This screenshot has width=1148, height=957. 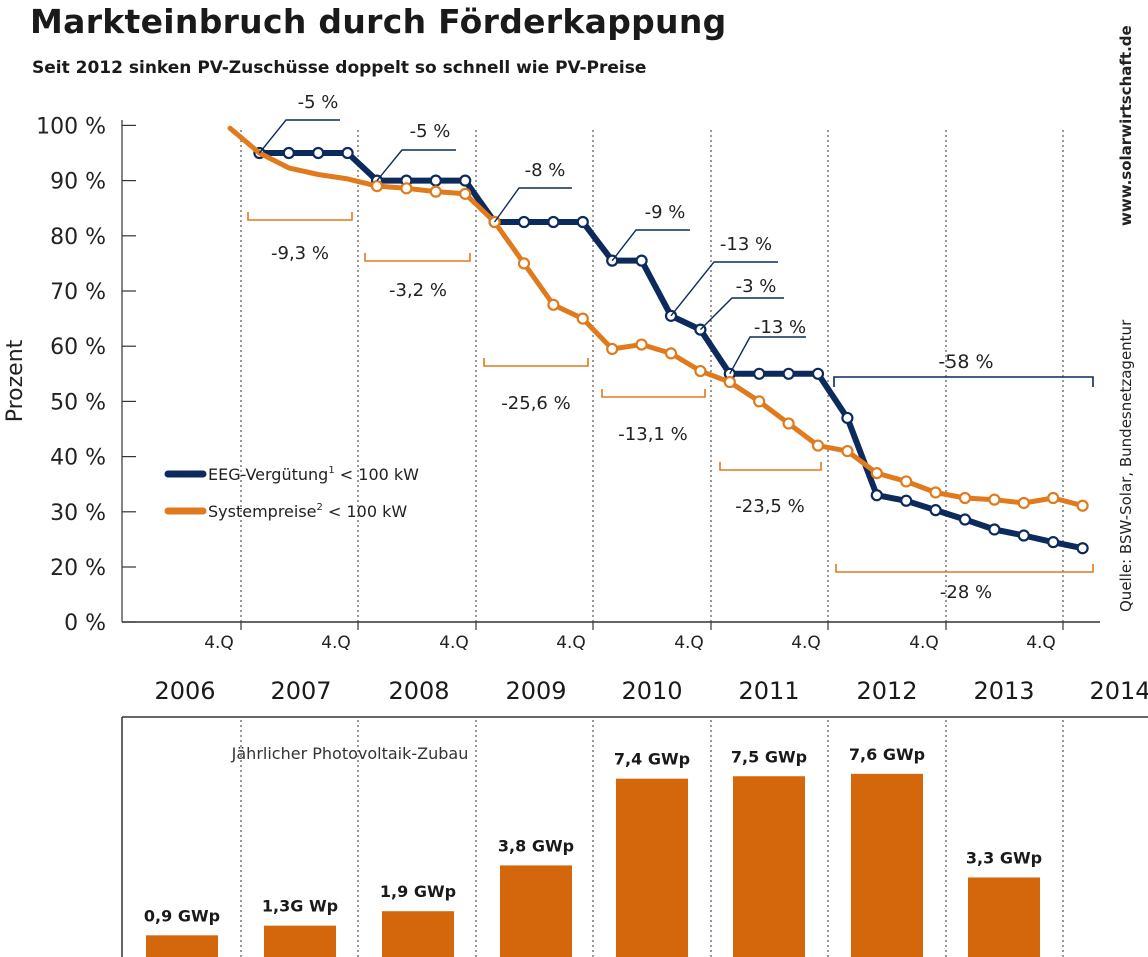 I want to click on bar-value-label: 1,3G Wp, so click(x=300, y=906).